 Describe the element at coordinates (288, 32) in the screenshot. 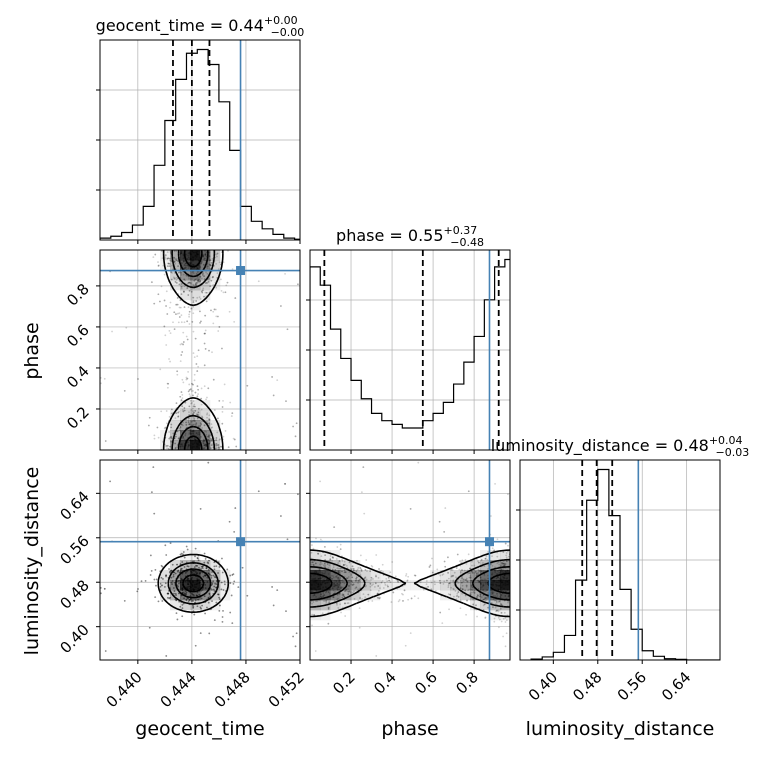

I see `title-geocent-time-sub: −0.00` at that location.